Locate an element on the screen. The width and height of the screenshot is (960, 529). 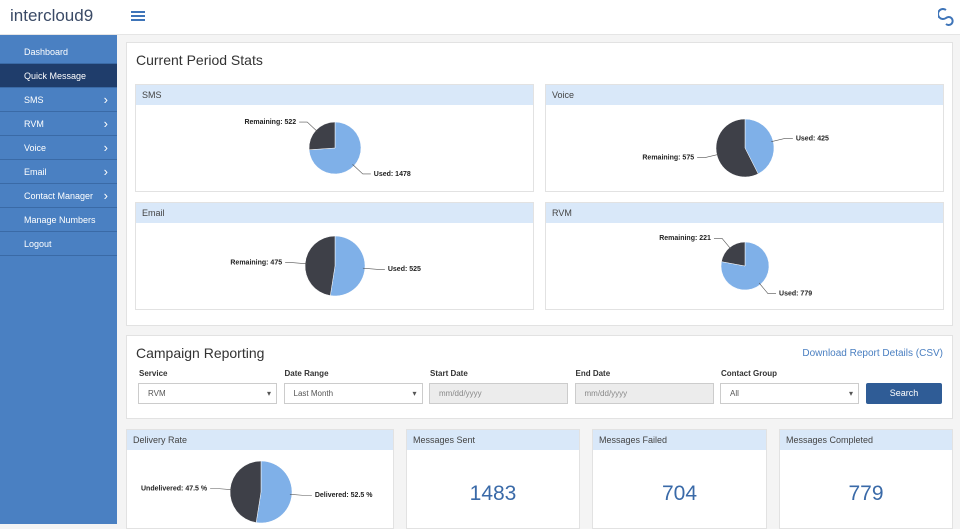
form-control: Last Month is located at coordinates (353, 393).